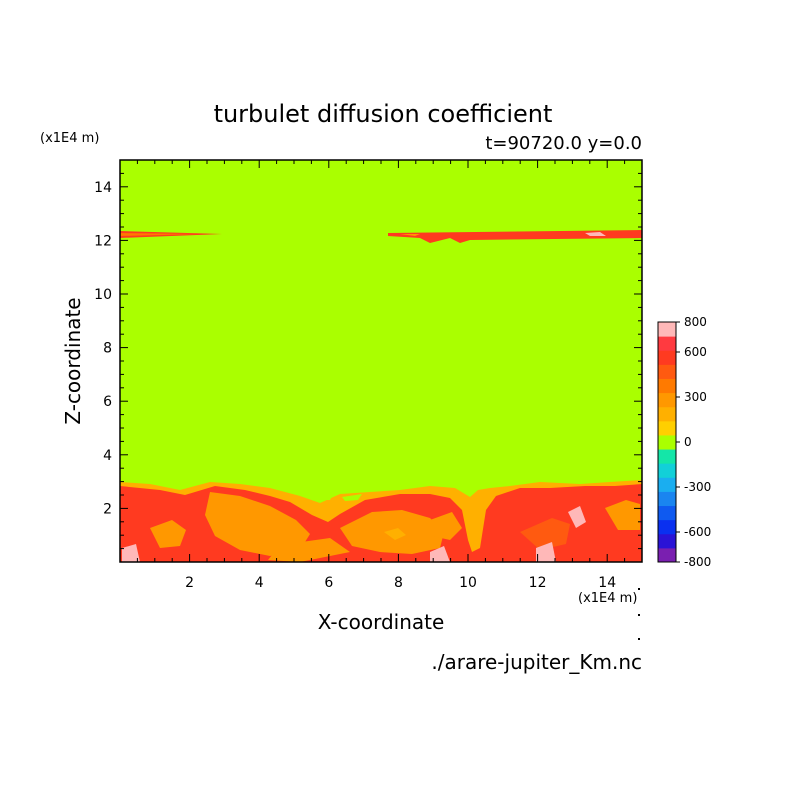 Image resolution: width=804 pixels, height=804 pixels. What do you see at coordinates (563, 143) in the screenshot?
I see `chart-subtitle: t=90720.0 y=0.0` at bounding box center [563, 143].